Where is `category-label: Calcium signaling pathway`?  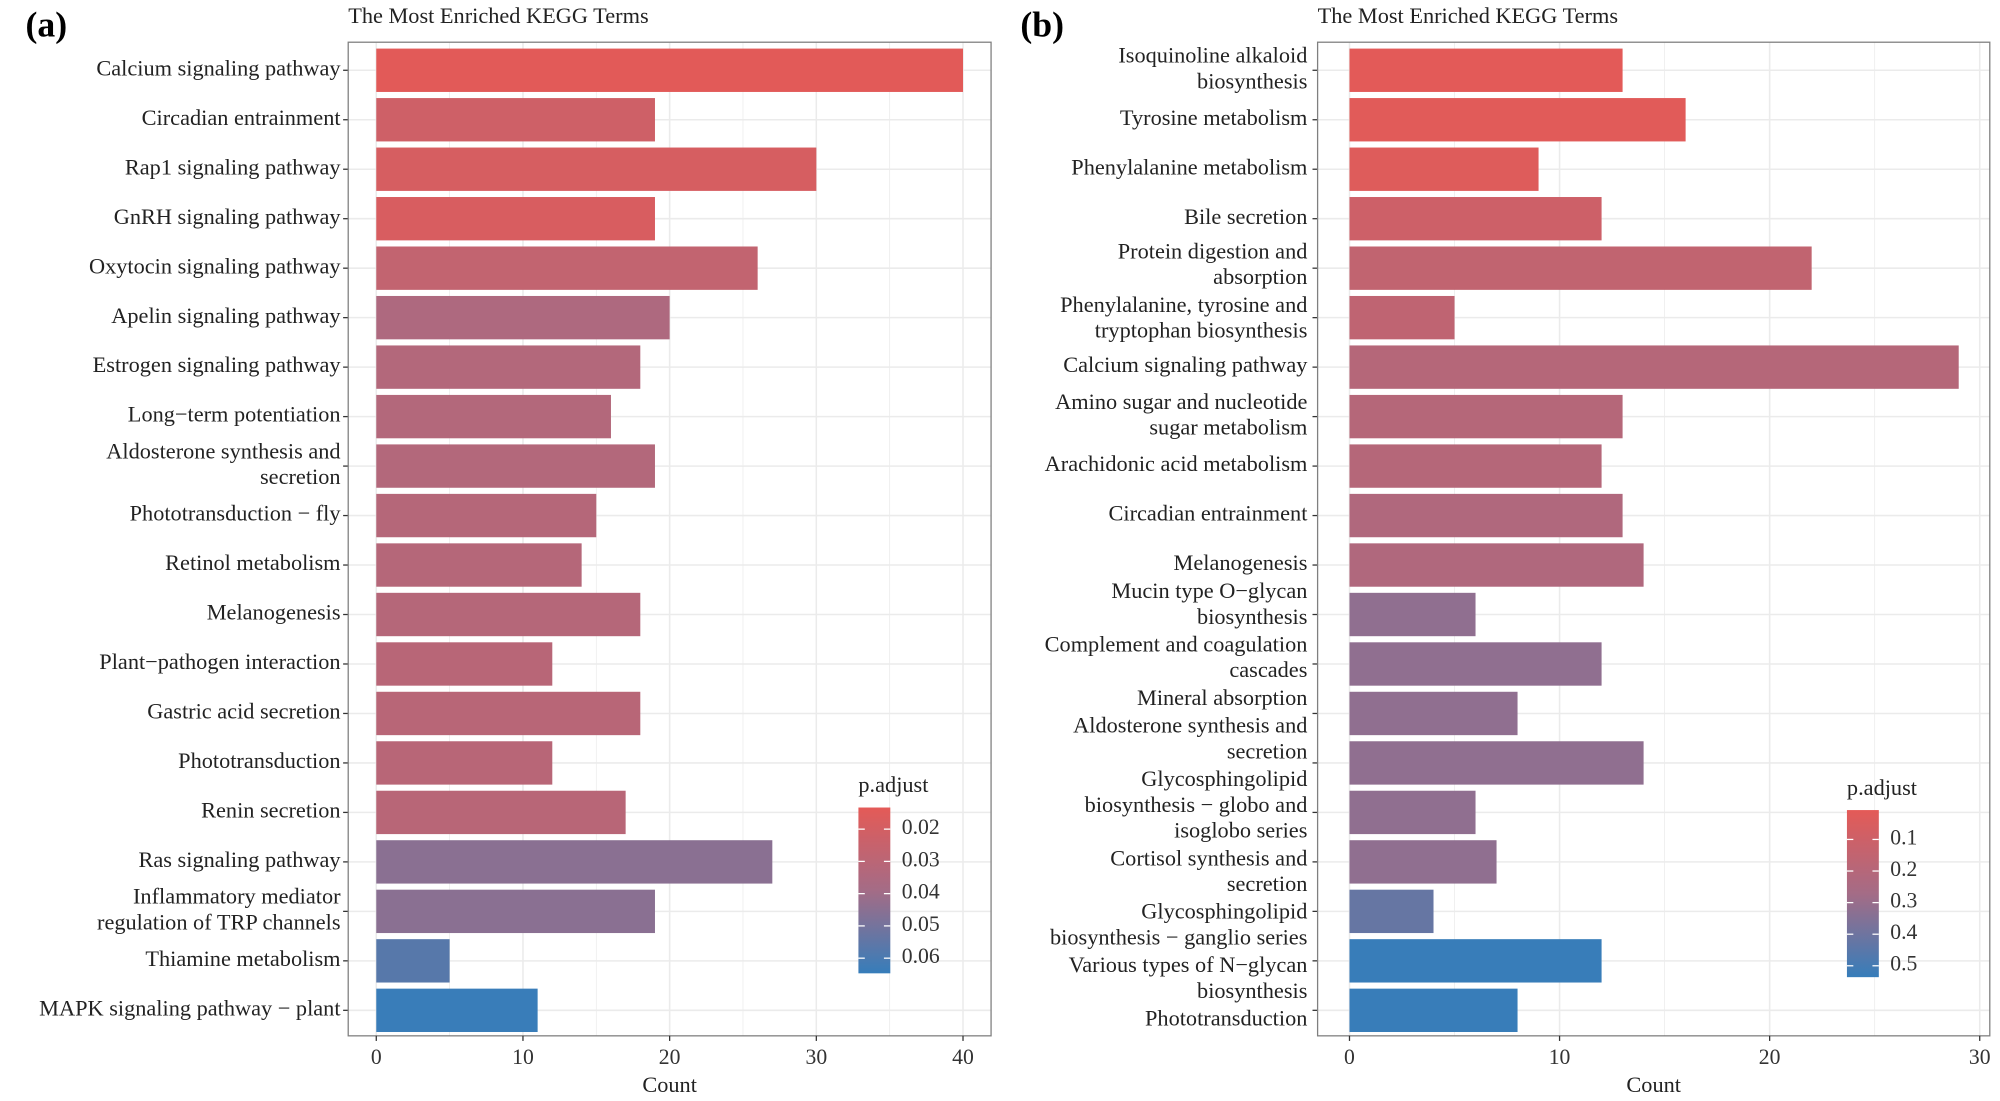 category-label: Calcium signaling pathway is located at coordinates (1185, 364).